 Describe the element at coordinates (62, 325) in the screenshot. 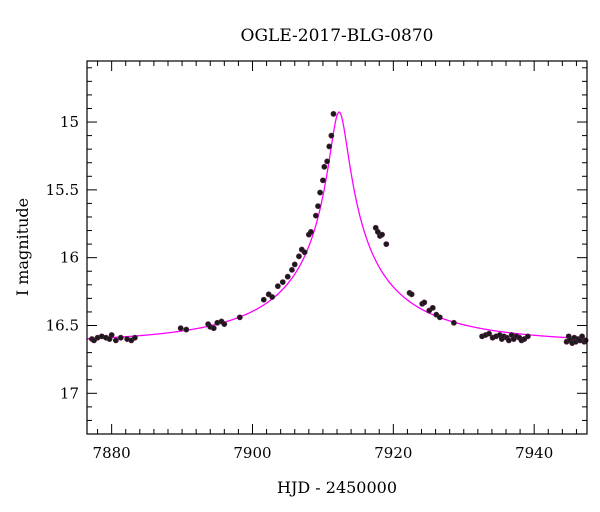

I see `y-tick-label: 16.5` at that location.